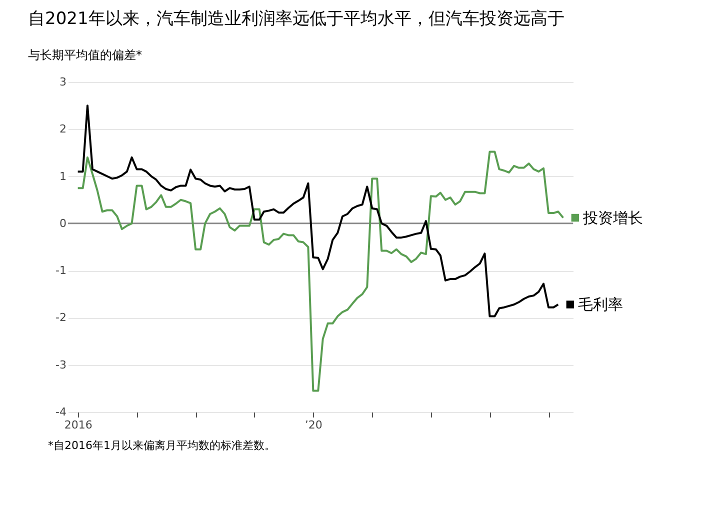  What do you see at coordinates (613, 217) in the screenshot?
I see `legend-label: 投资增长` at bounding box center [613, 217].